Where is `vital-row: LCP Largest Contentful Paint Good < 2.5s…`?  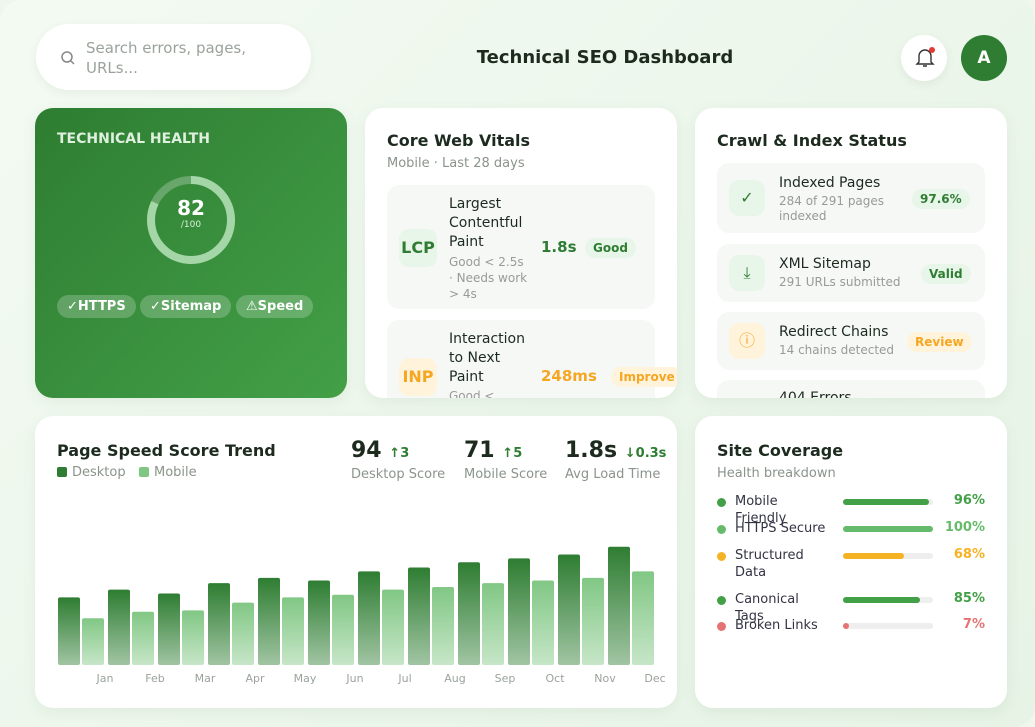
vital-row: LCP Largest Contentful Paint Good < 2.5s… is located at coordinates (521, 247).